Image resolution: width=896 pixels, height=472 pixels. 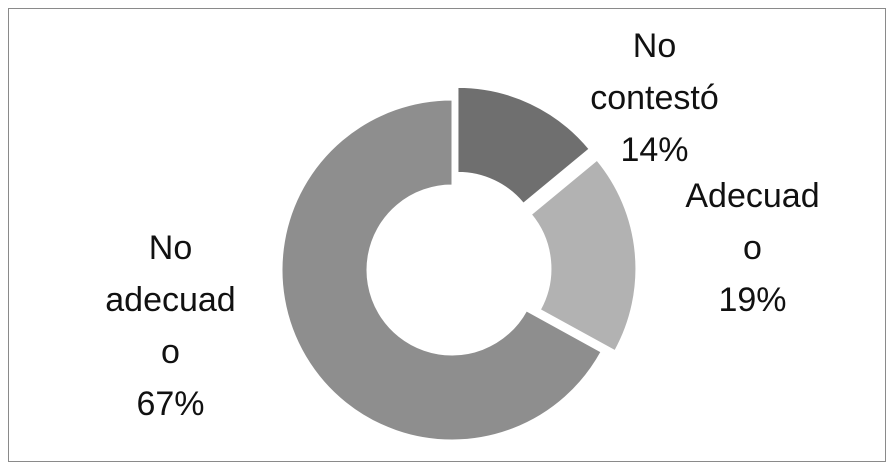 What do you see at coordinates (654, 72) in the screenshot?
I see `category-label: No contestó` at bounding box center [654, 72].